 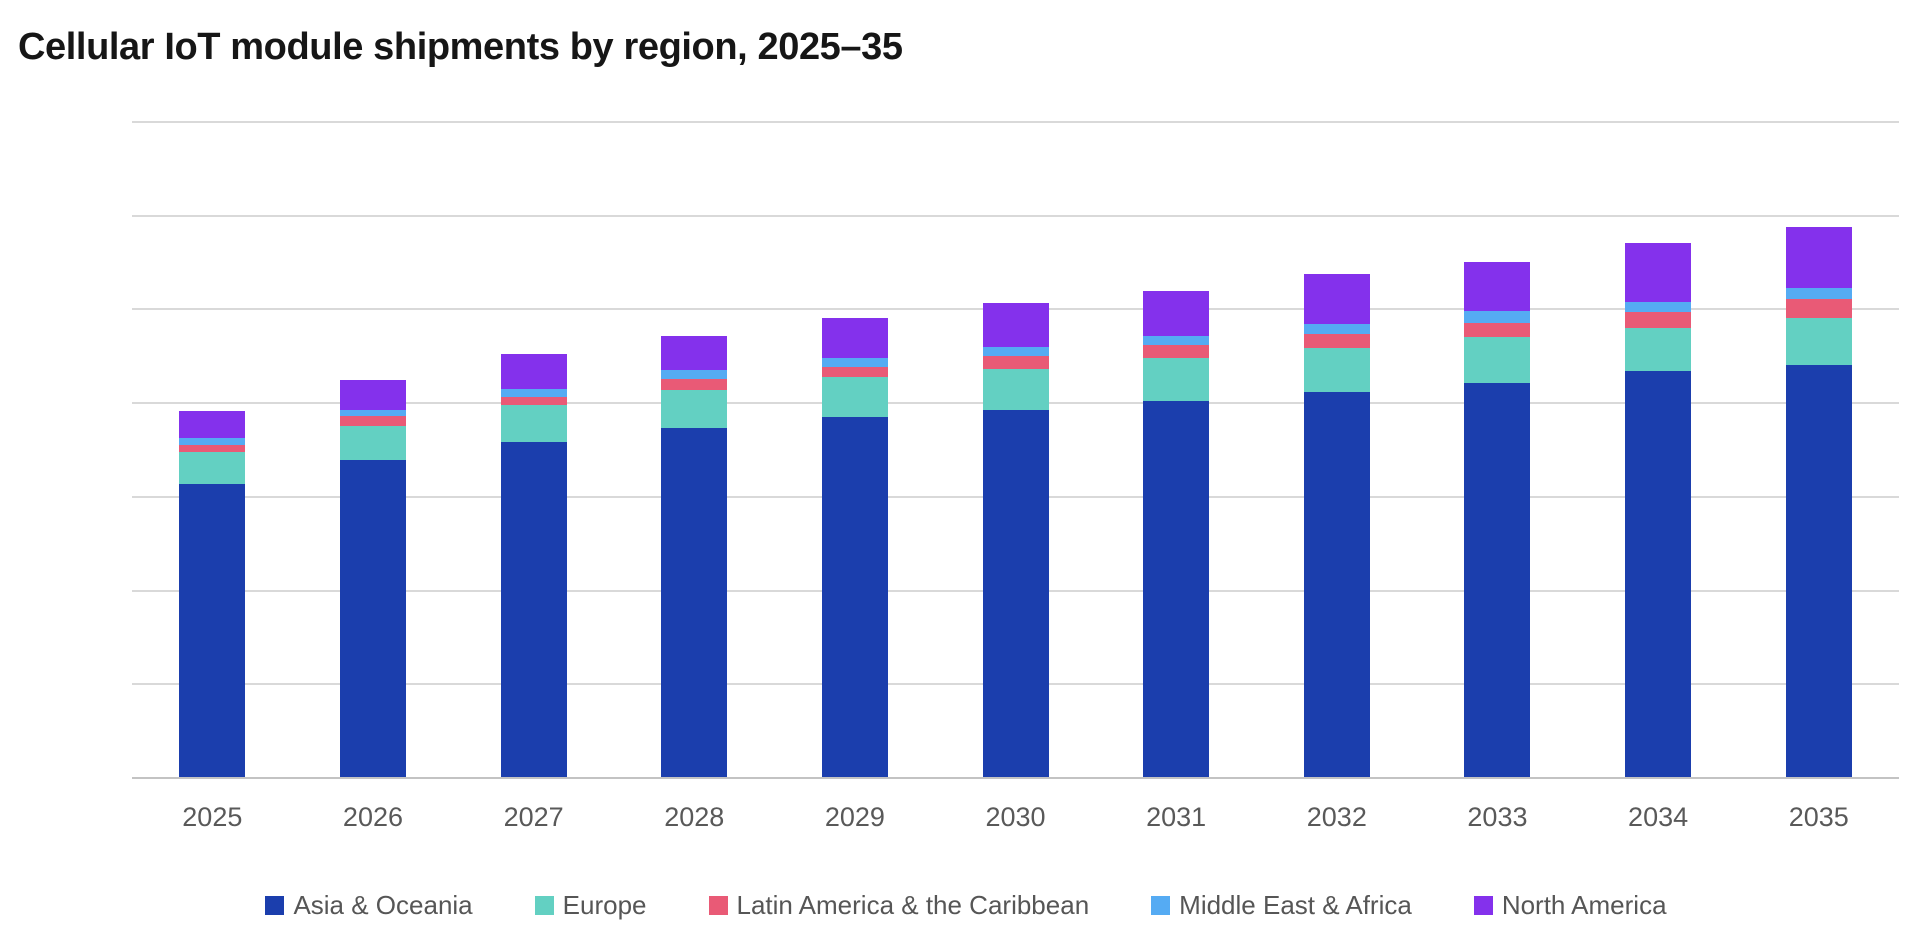 I want to click on legend-label: Asia & Oceania, so click(x=383, y=905).